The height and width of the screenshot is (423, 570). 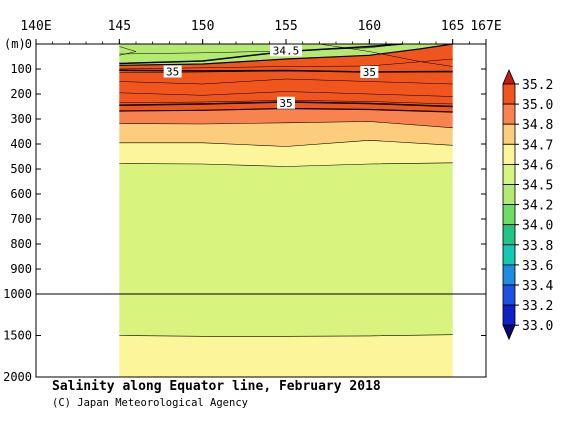 I want to click on colorbar-top-arrow, so click(x=509, y=76).